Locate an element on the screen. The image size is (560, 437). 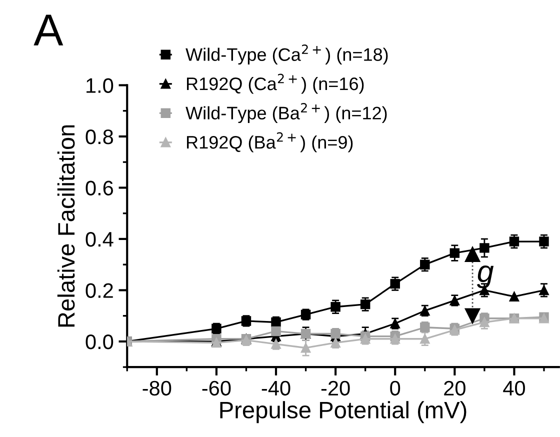
text: A is located at coordinates (49, 30).